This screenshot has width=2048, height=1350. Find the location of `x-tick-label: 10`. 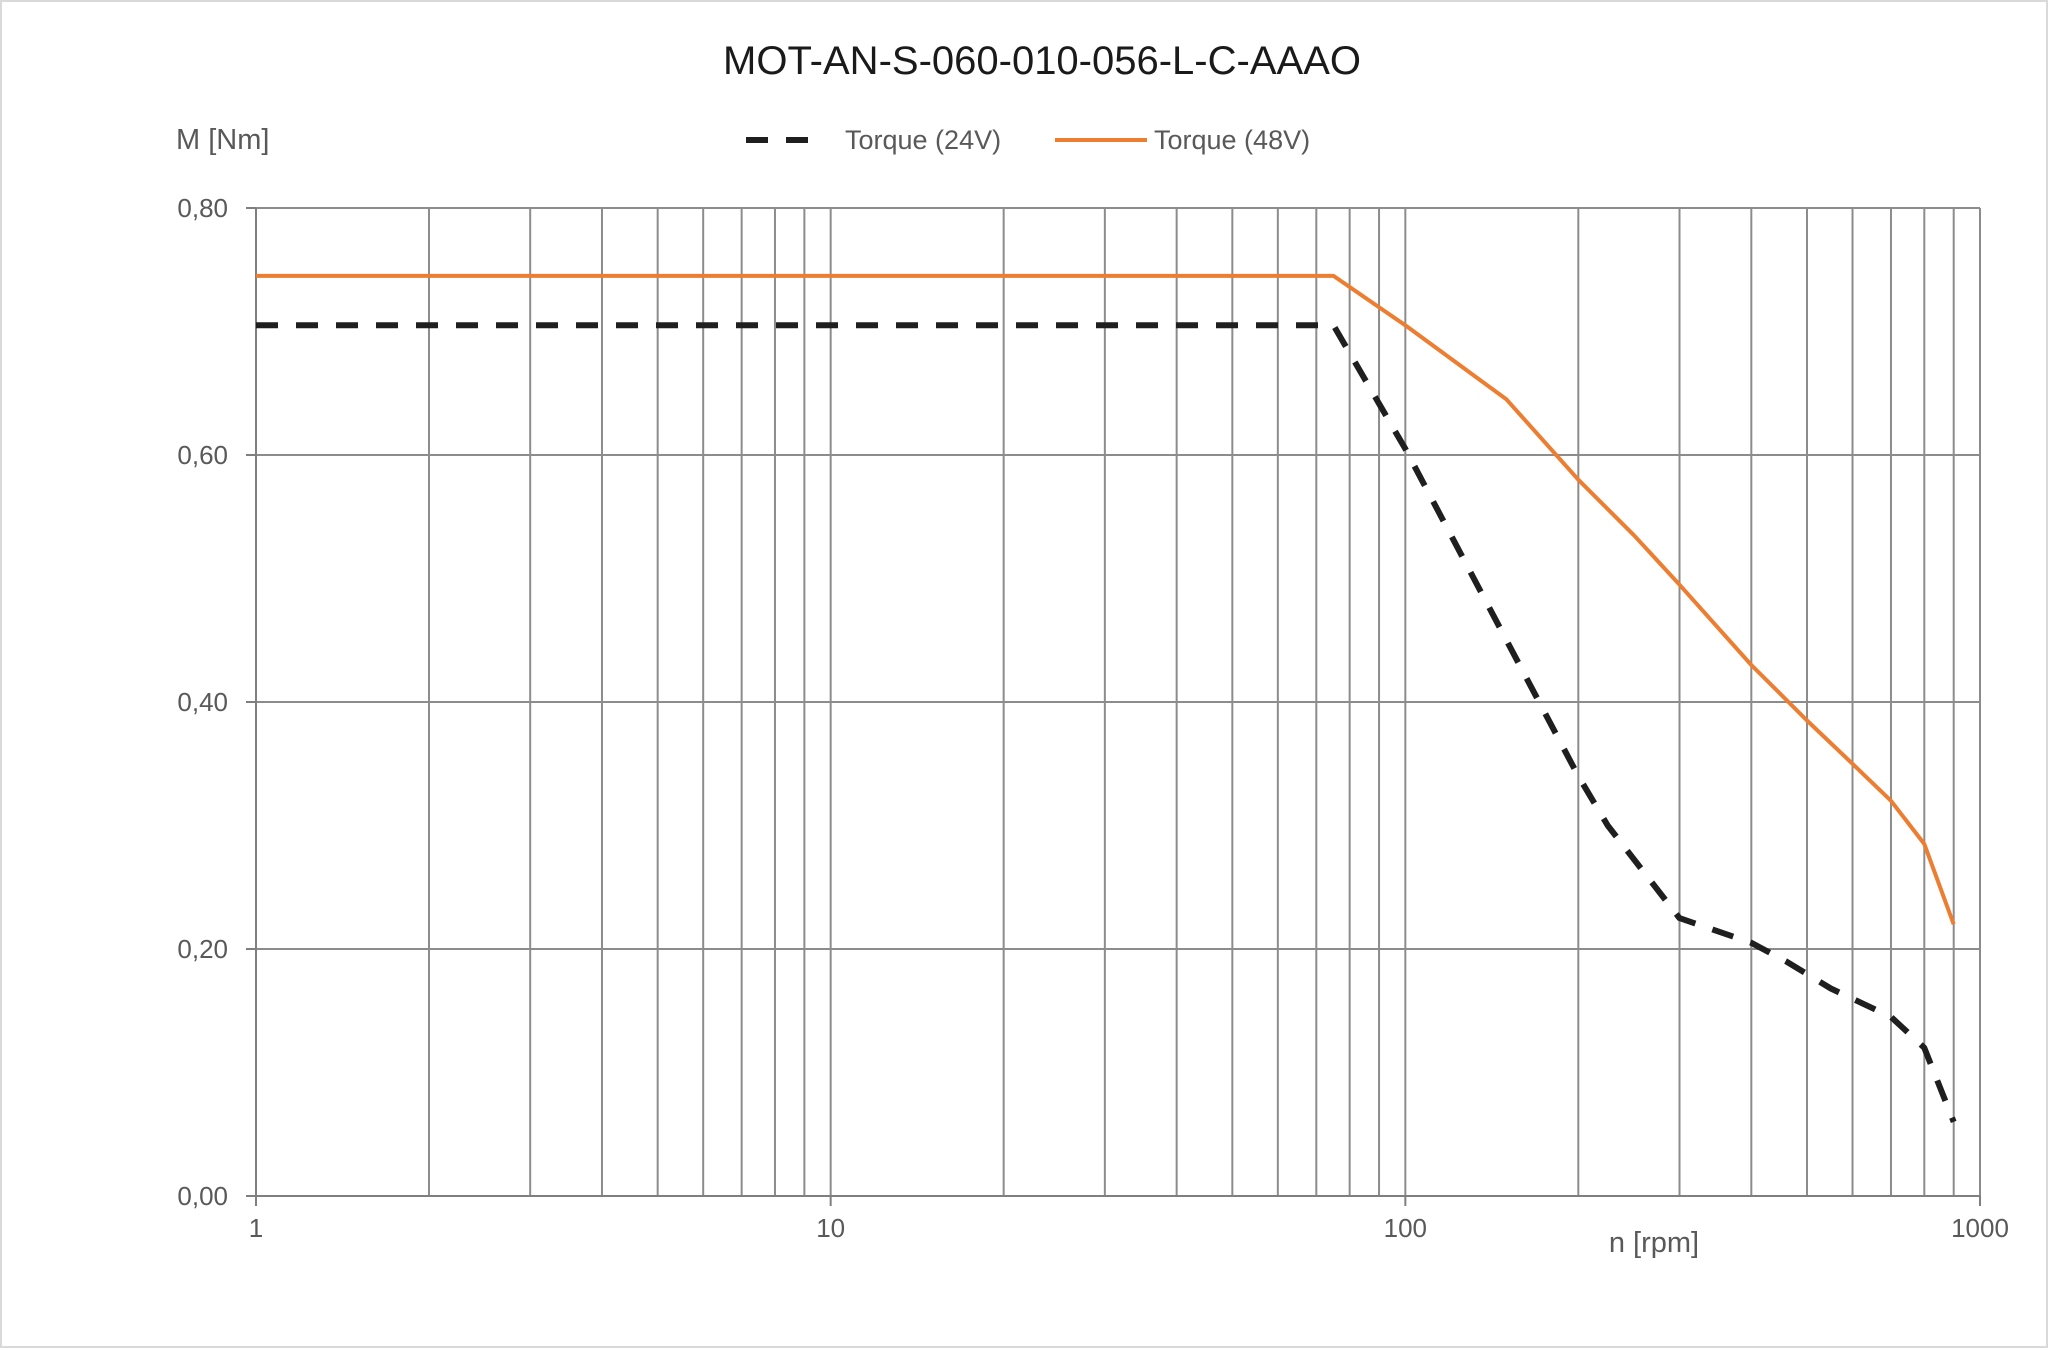

x-tick-label: 10 is located at coordinates (830, 1228).